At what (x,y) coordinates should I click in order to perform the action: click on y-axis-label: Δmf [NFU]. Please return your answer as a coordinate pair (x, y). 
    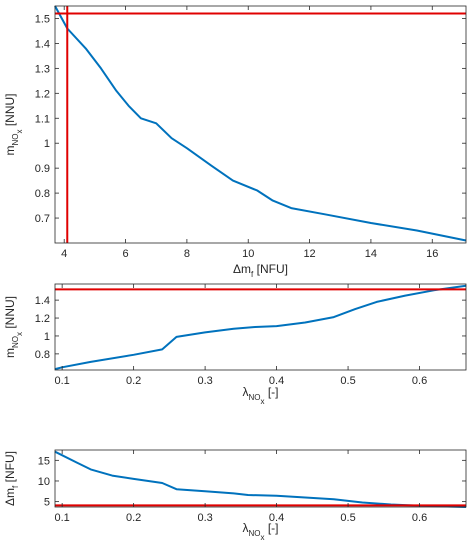
    Looking at the image, I should click on (11, 478).